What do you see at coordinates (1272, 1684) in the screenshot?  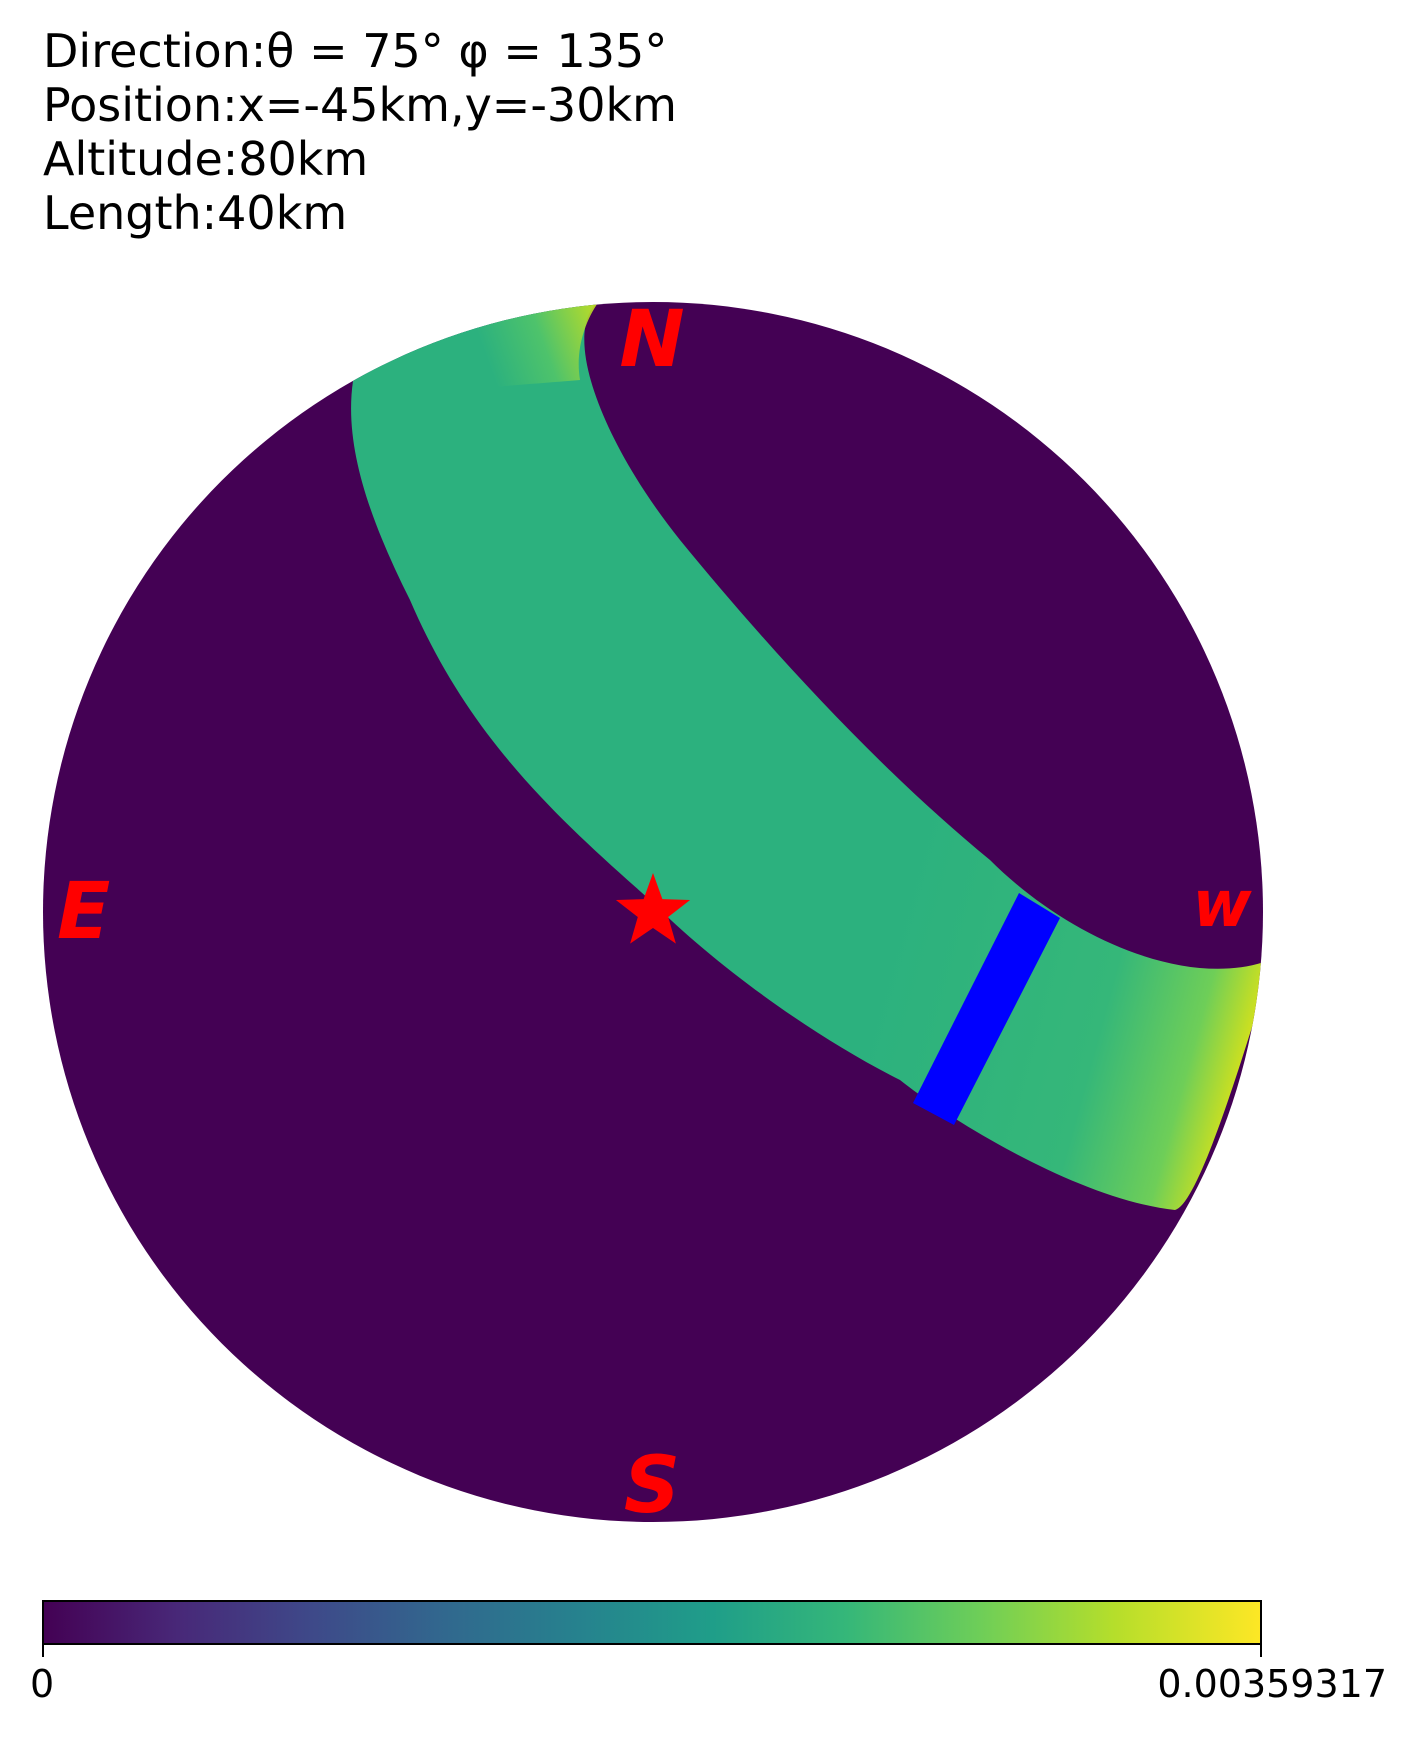 I see `colorbar-max-label: 0.00359317` at bounding box center [1272, 1684].